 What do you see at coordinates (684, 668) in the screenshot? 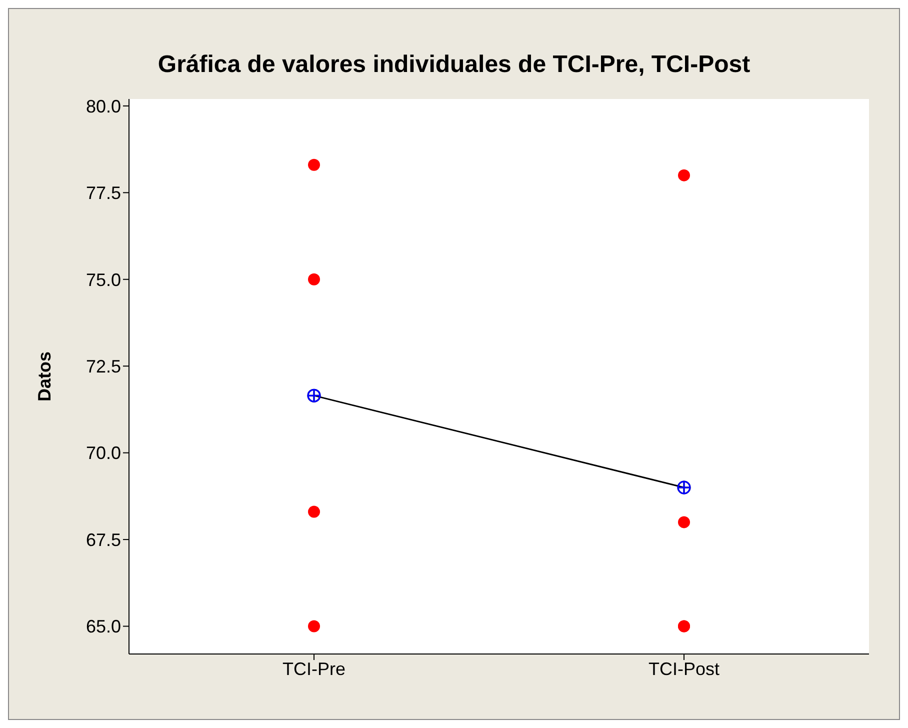
I see `x-tick-label: TCI-Post` at bounding box center [684, 668].